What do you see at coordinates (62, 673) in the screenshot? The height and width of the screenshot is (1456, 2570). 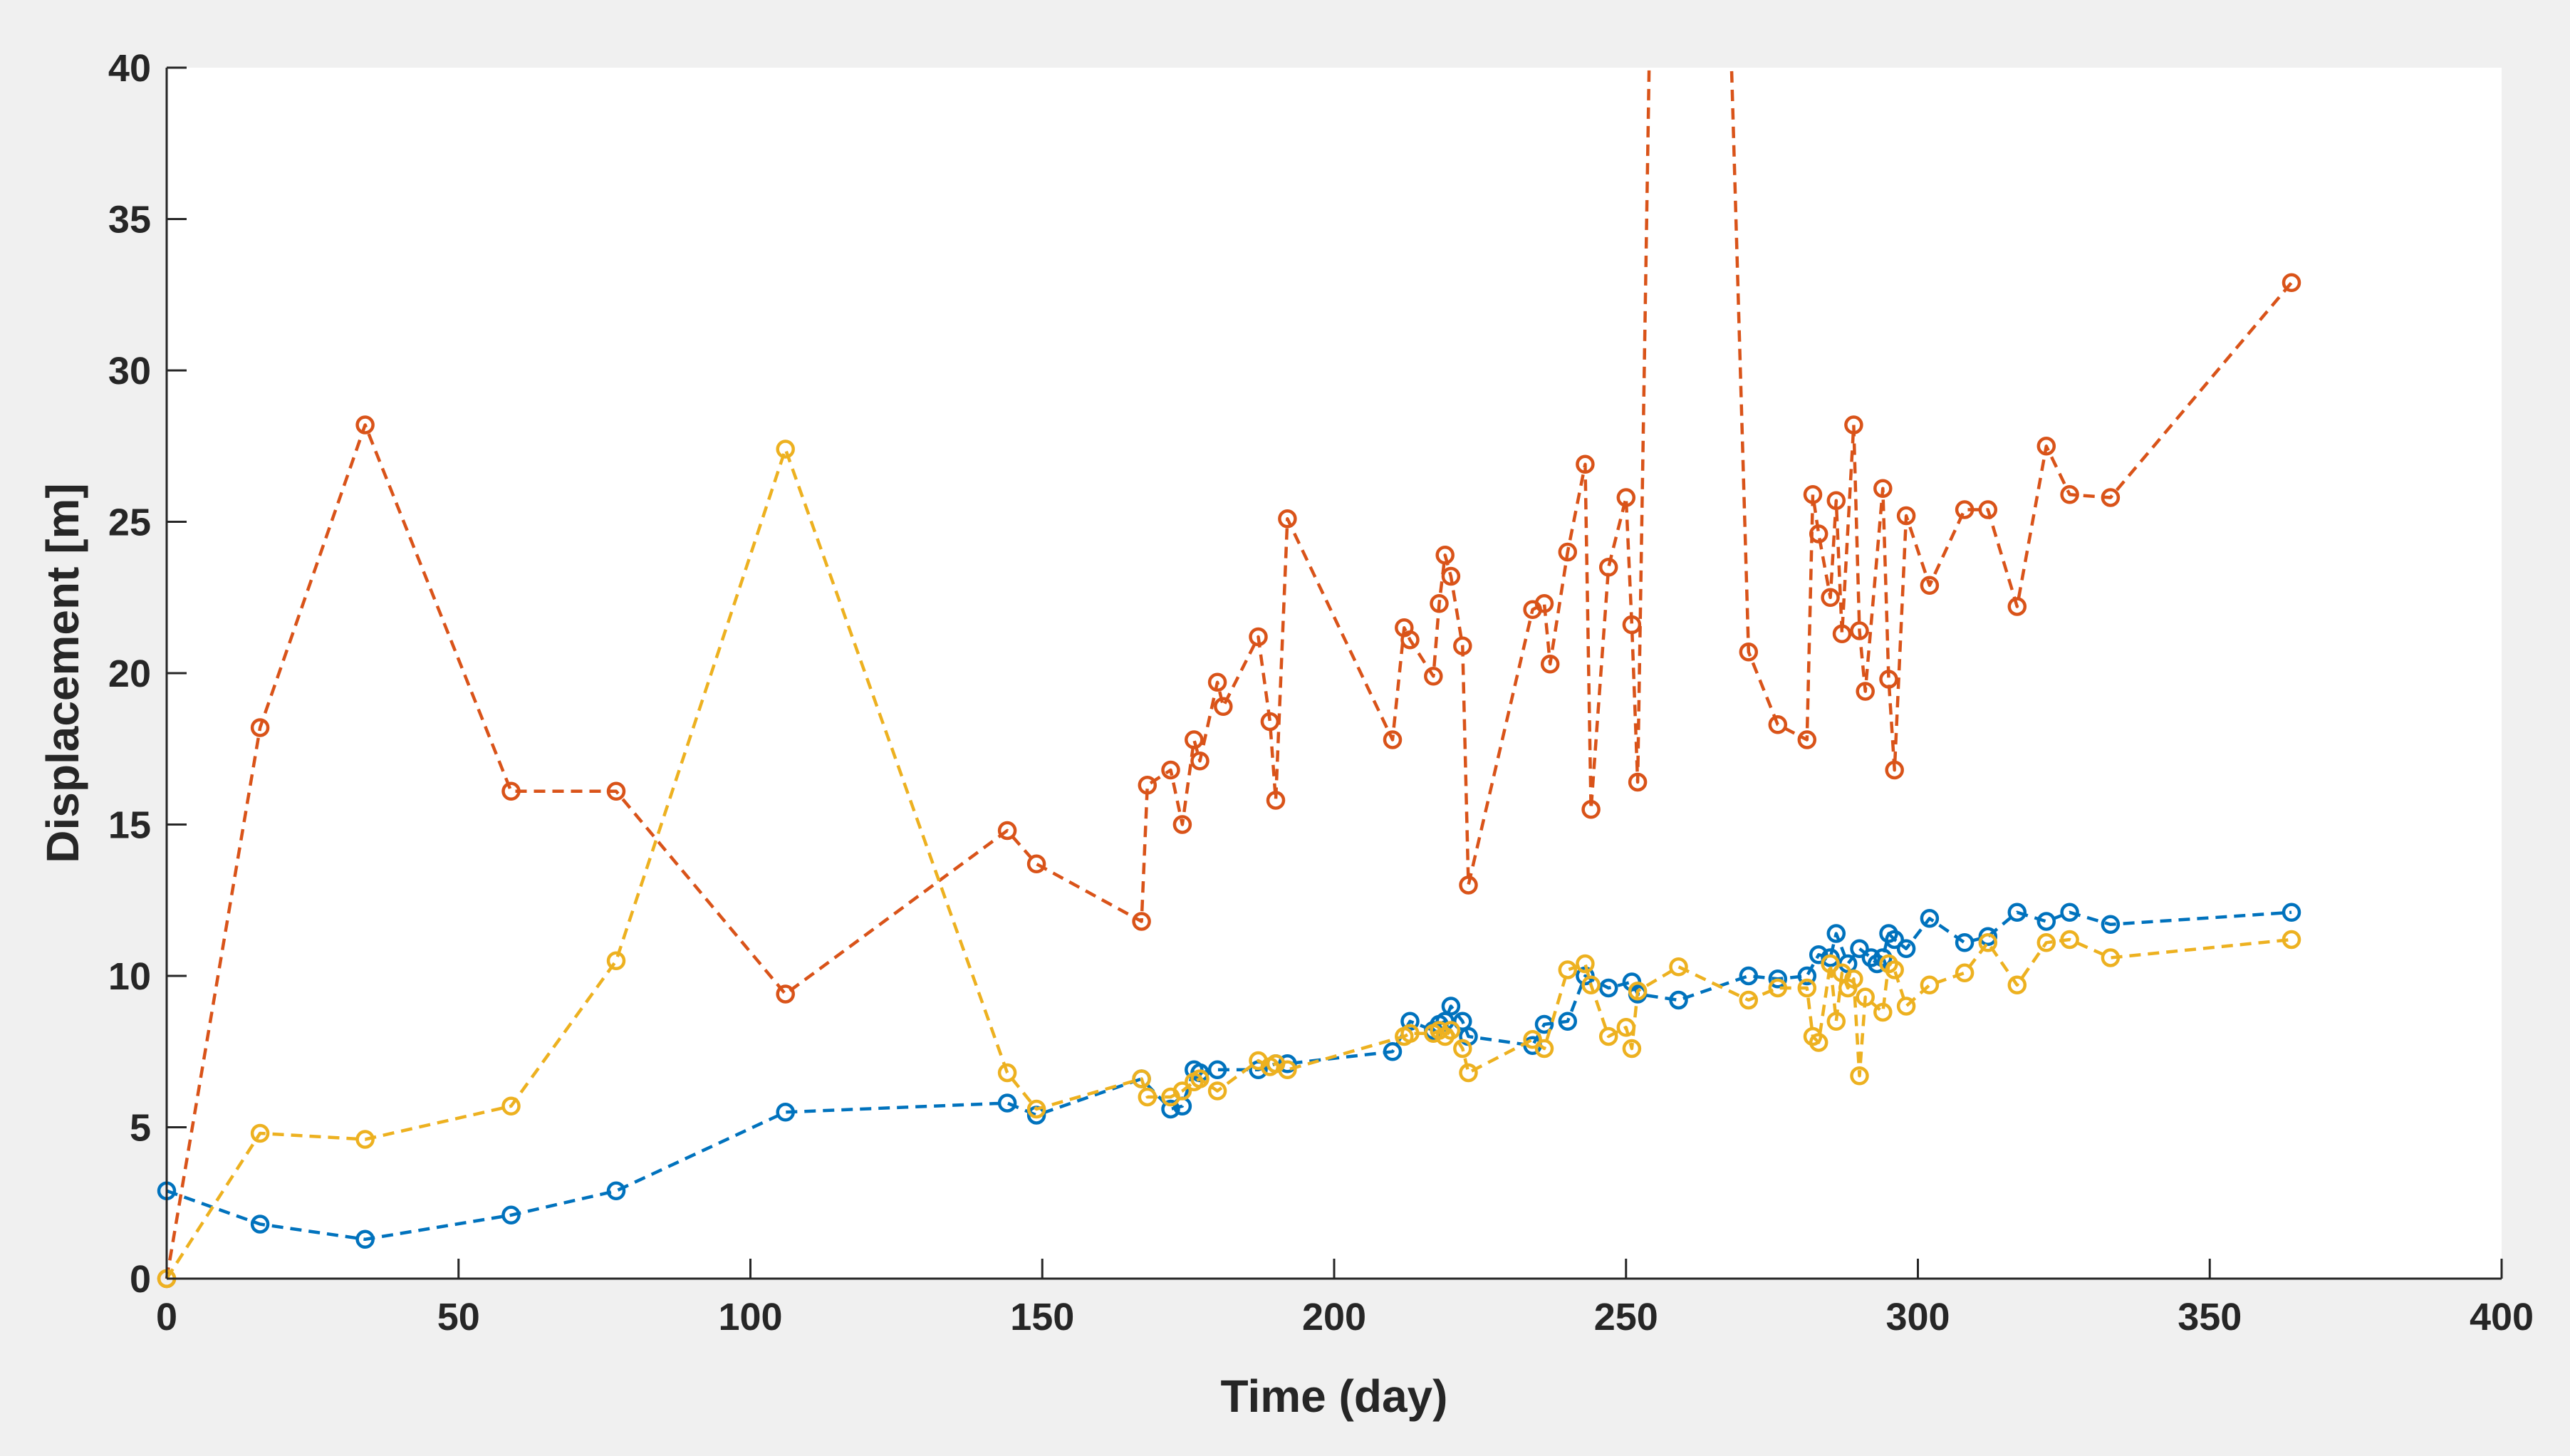 I see `y-axis-title: Displacement [m]` at bounding box center [62, 673].